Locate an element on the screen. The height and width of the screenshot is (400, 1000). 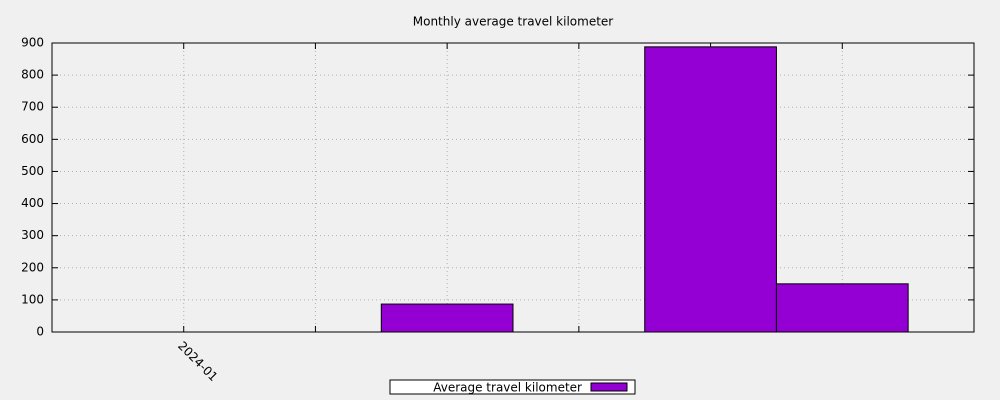
legend-box is located at coordinates (512, 387).